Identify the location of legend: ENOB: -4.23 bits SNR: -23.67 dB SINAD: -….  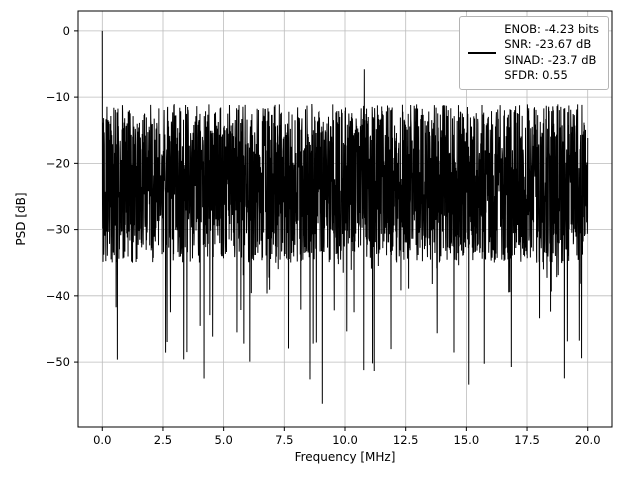
(534, 53).